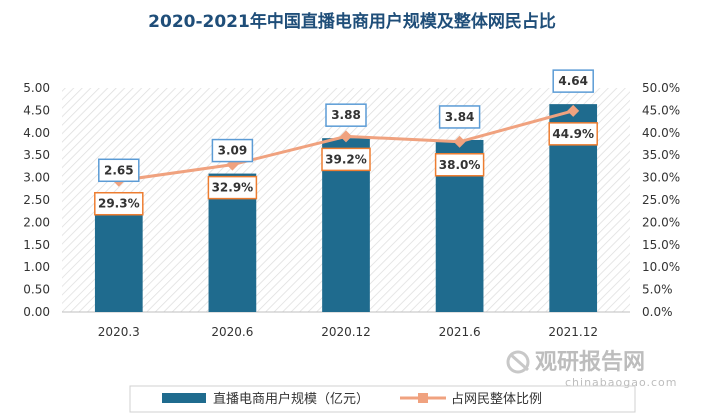 The height and width of the screenshot is (420, 705). What do you see at coordinates (36, 155) in the screenshot?
I see `left-tick-label: 3.50` at bounding box center [36, 155].